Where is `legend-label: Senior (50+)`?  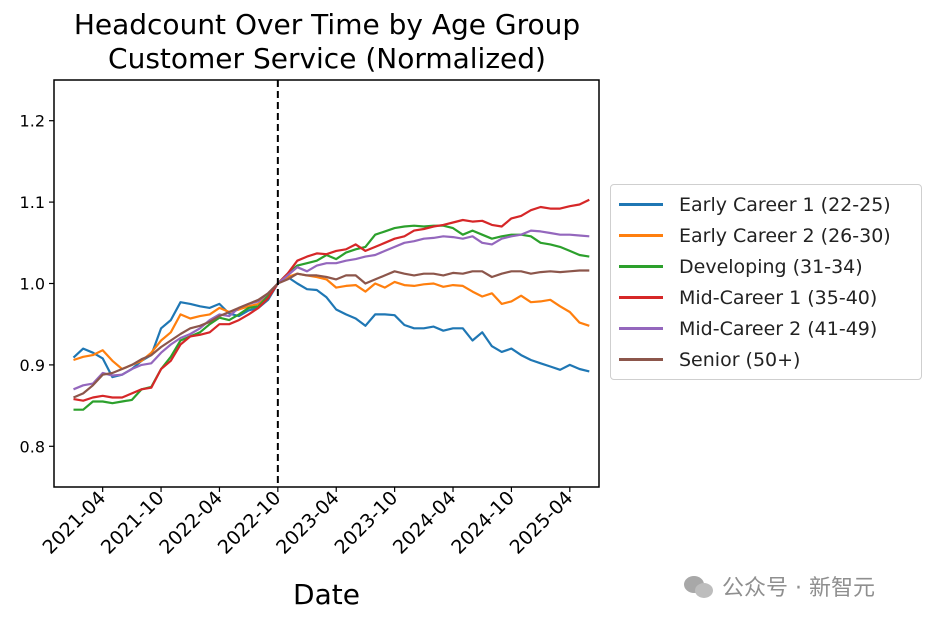
legend-label: Senior (50+) is located at coordinates (740, 359).